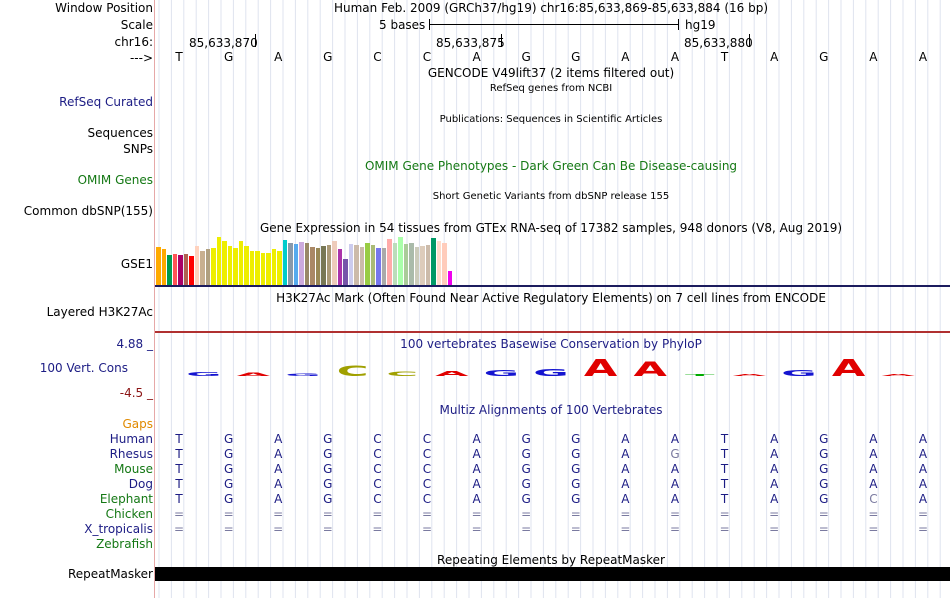 The width and height of the screenshot is (950, 598). Describe the element at coordinates (106, 102) in the screenshot. I see `refseq-track-label: RefSeq Curated` at that location.